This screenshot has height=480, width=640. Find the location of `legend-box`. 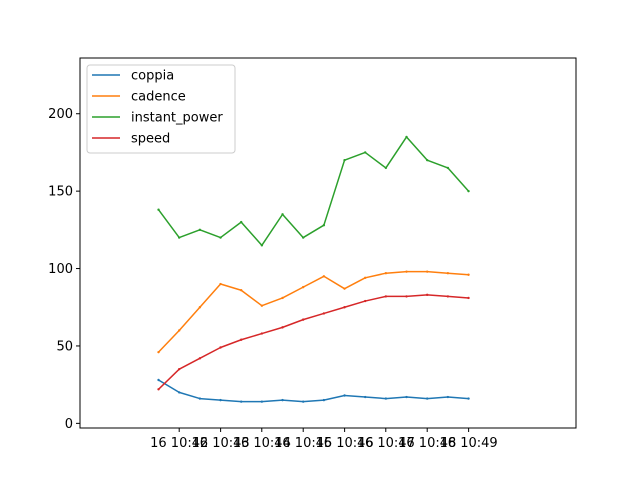

legend-box is located at coordinates (161, 109).